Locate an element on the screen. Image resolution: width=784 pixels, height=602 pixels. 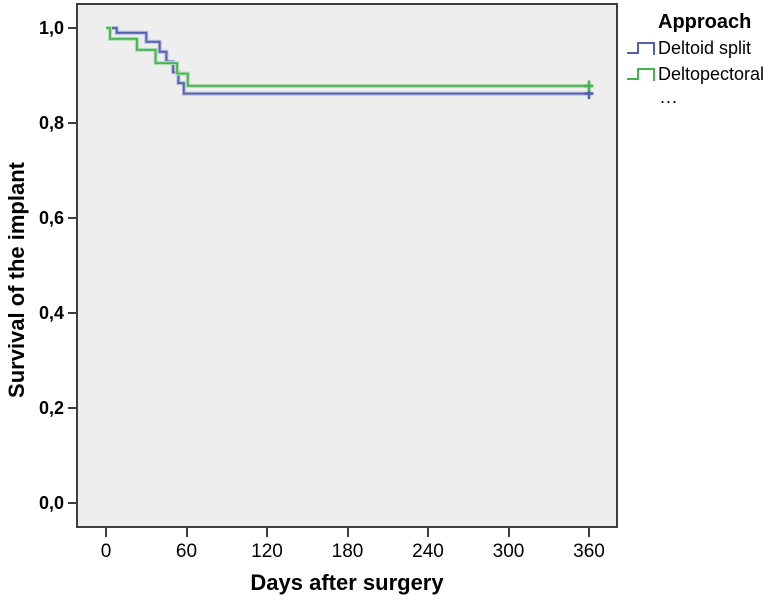
x-tick-label: 180 is located at coordinates (347, 551).